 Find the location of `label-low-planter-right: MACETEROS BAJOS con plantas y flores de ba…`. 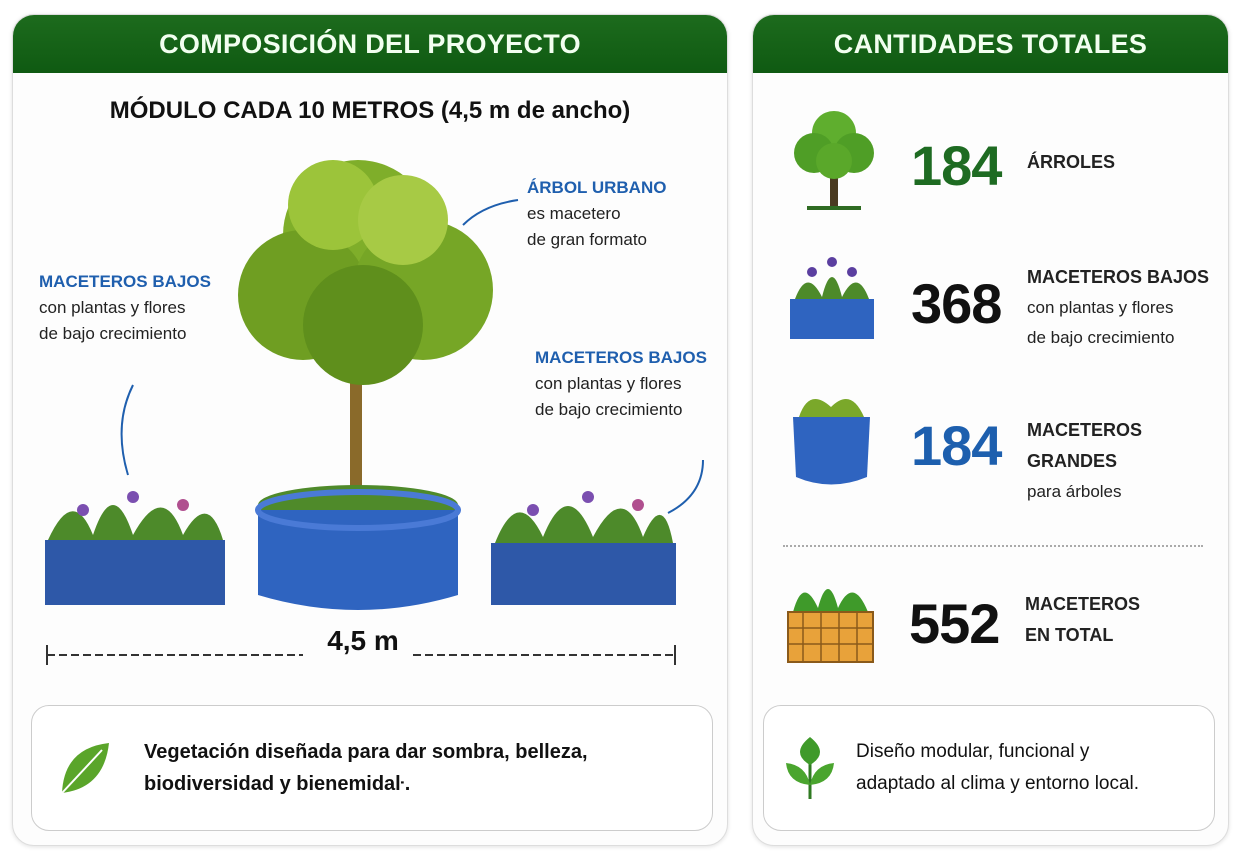

label-low-planter-right: MACETEROS BAJOS con plantas y flores de ba… is located at coordinates (621, 383).